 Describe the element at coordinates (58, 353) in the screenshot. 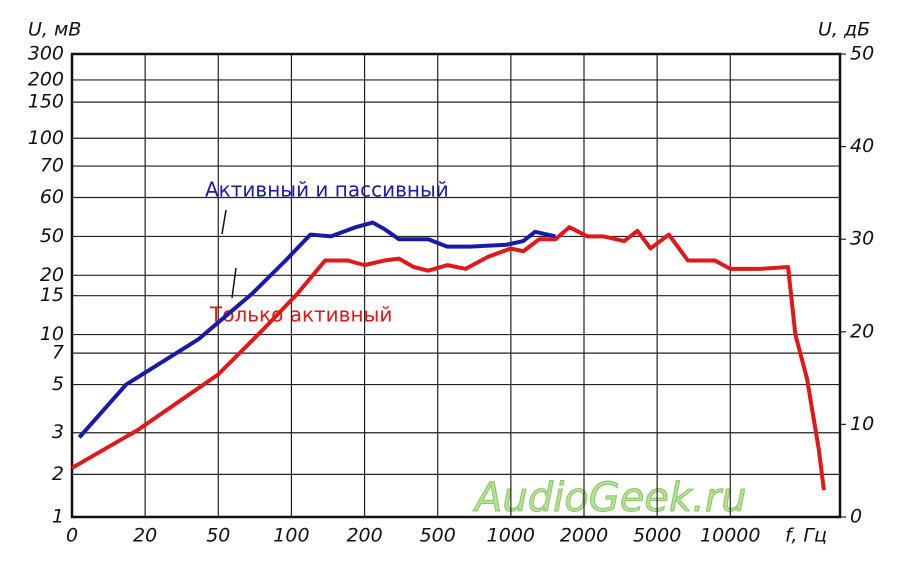

I see `y-tick-label: 7` at that location.